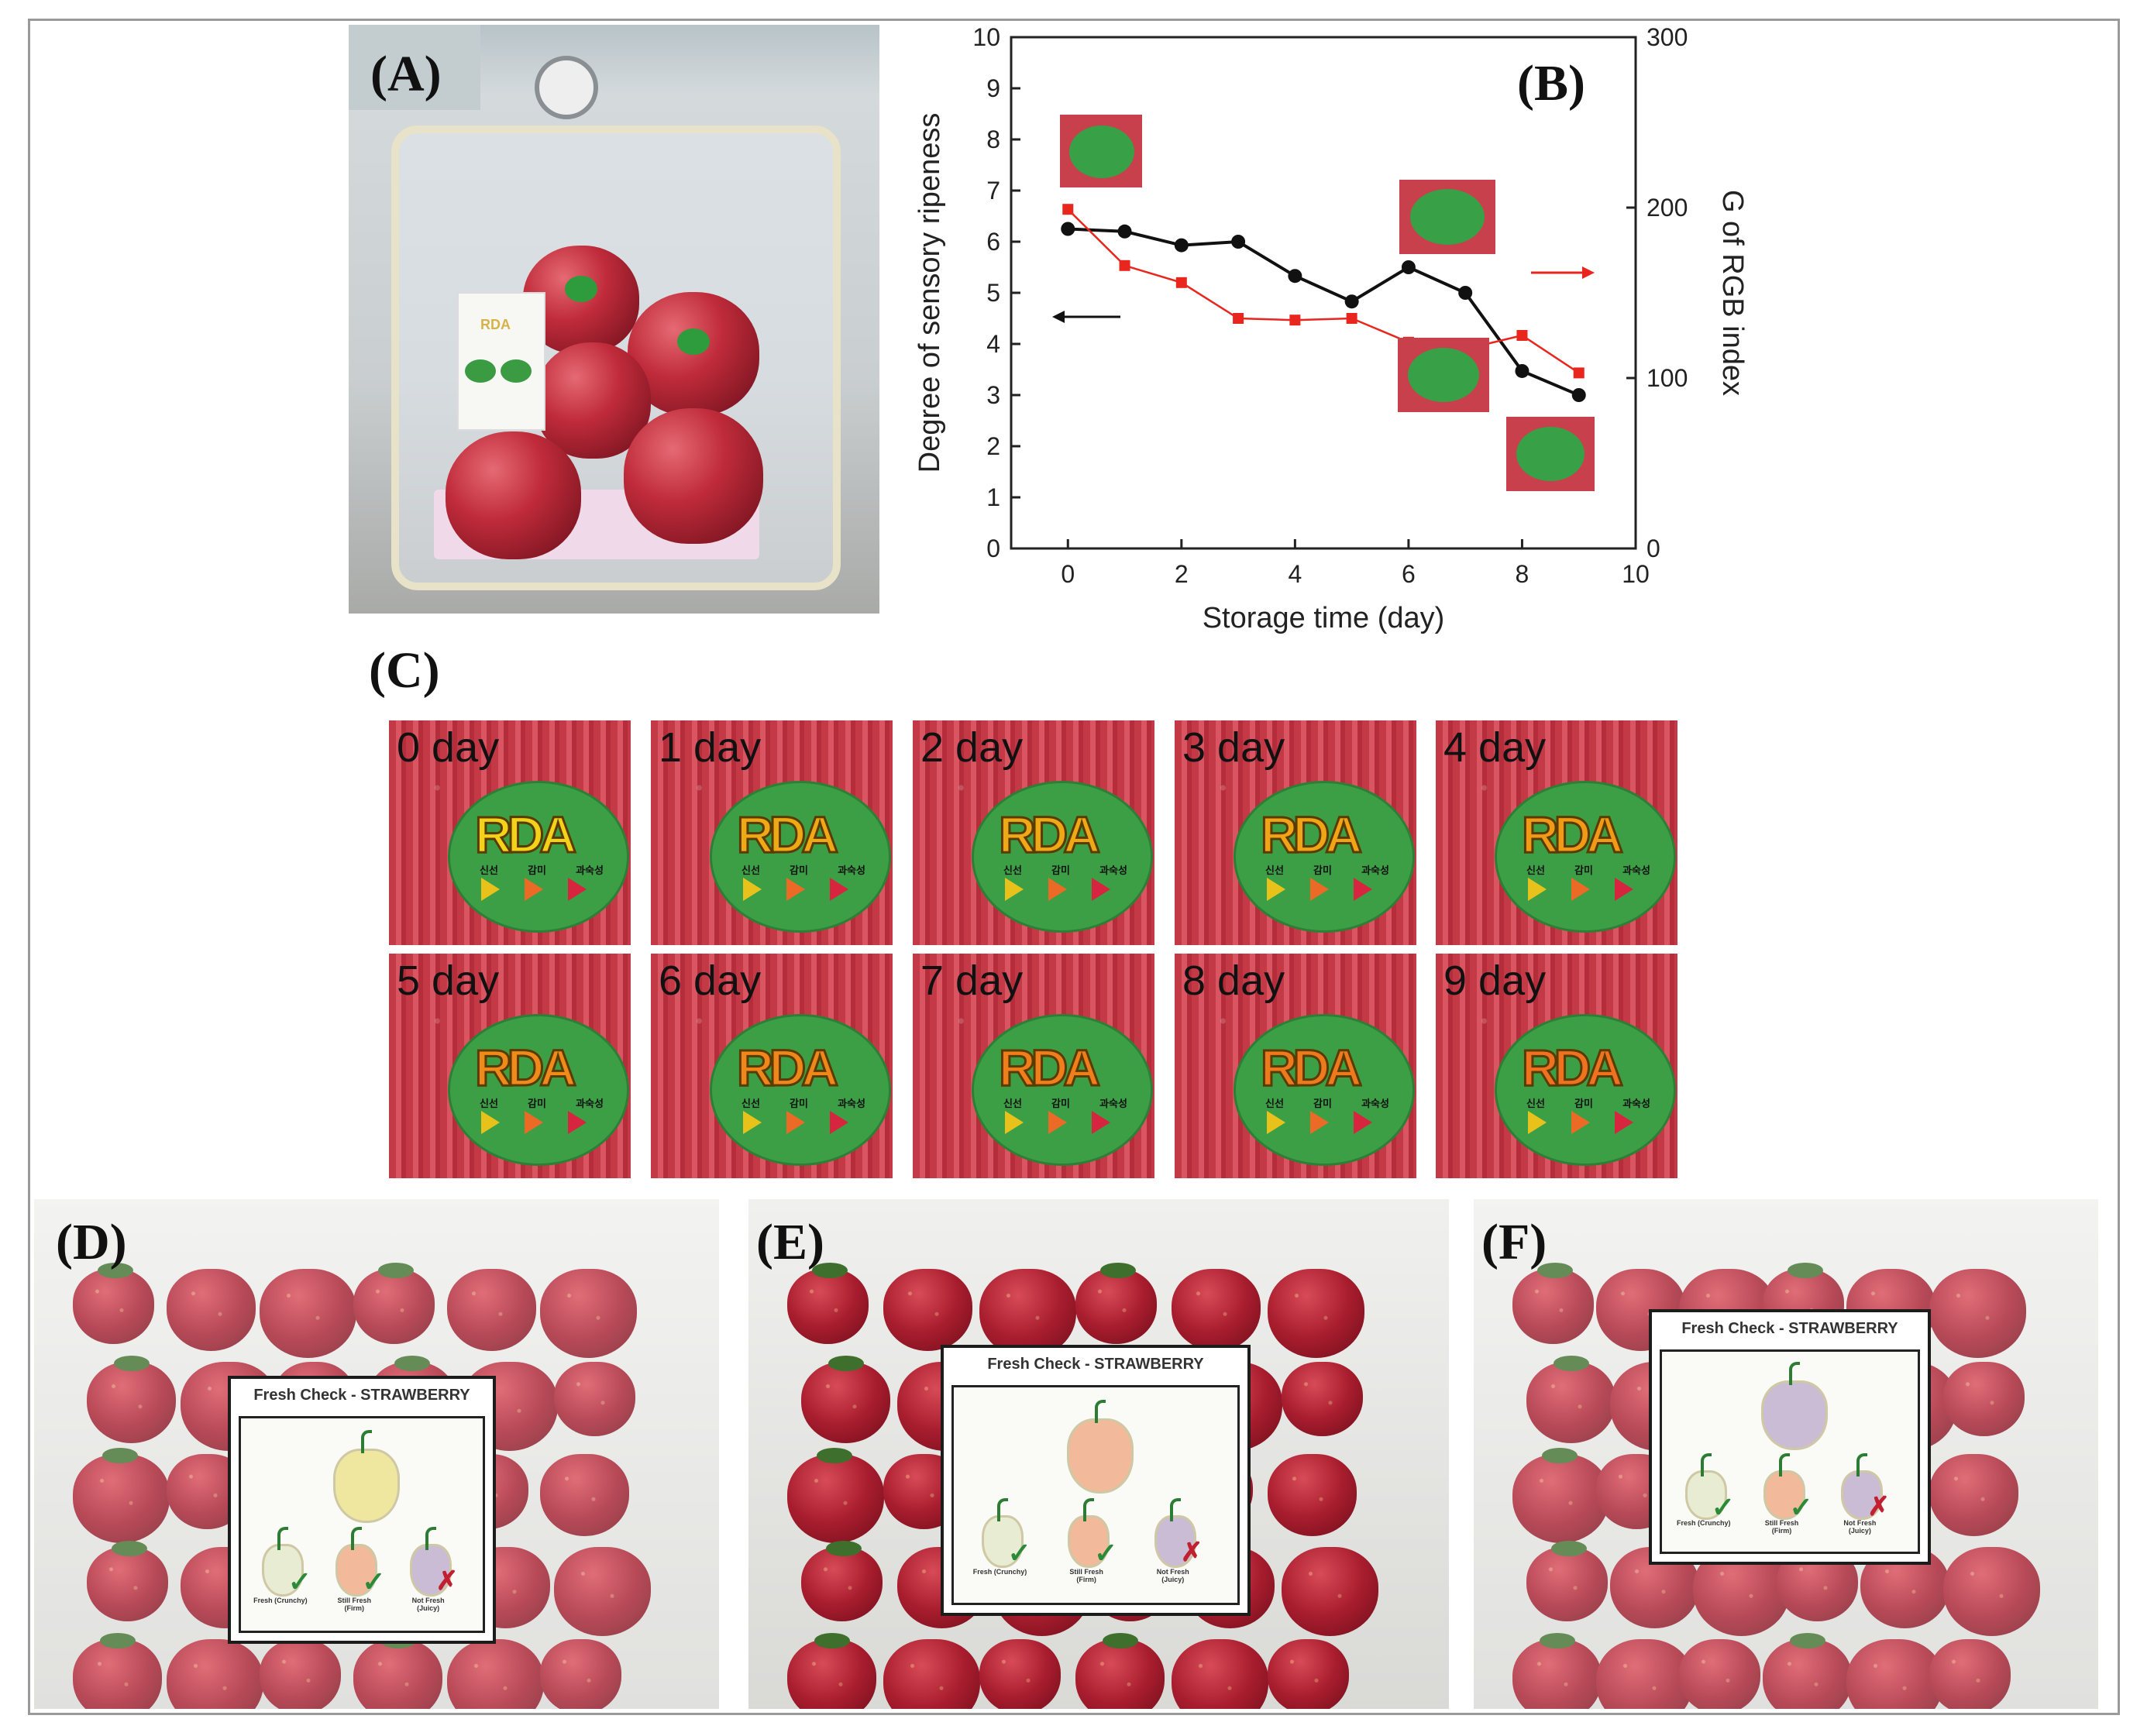 This screenshot has width=2154, height=1736. Describe the element at coordinates (448, 747) in the screenshot. I see `day-label: 0 day` at that location.